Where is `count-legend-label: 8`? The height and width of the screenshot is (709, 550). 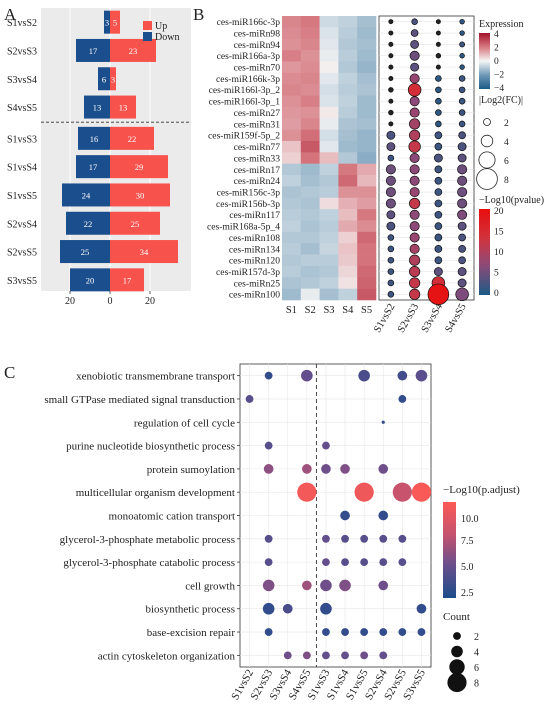 count-legend-label: 8 is located at coordinates (476, 684).